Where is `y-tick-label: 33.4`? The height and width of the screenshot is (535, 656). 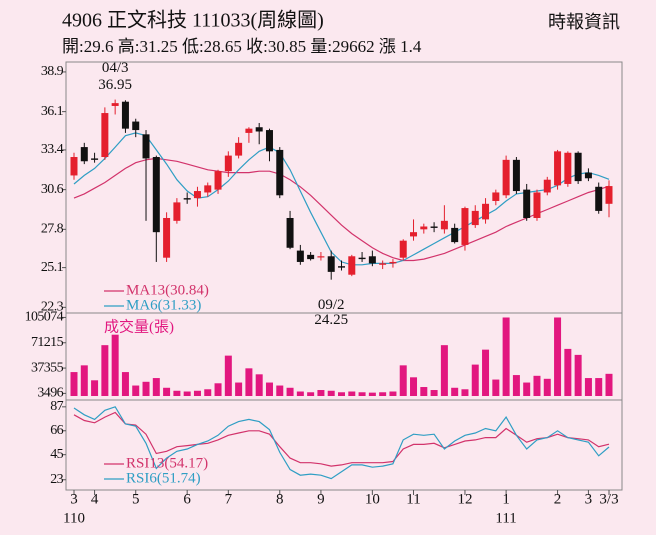
y-tick-label: 33.4 is located at coordinates (52, 149).